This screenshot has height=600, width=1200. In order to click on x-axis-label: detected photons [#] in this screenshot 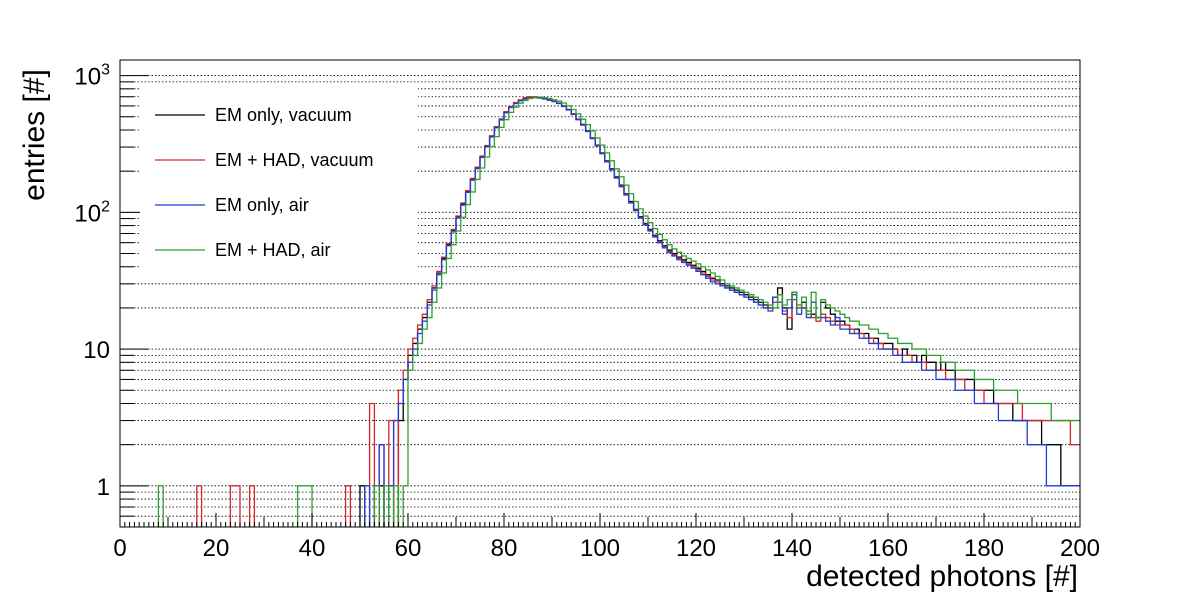, I will do `click(942, 576)`.